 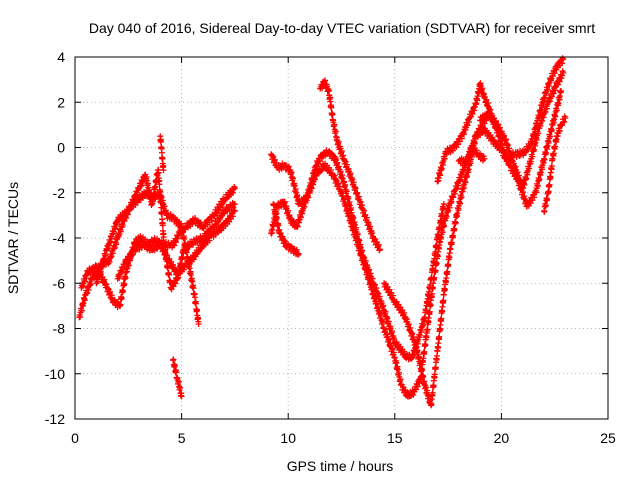 I want to click on x-tick-label: 25, so click(x=608, y=438).